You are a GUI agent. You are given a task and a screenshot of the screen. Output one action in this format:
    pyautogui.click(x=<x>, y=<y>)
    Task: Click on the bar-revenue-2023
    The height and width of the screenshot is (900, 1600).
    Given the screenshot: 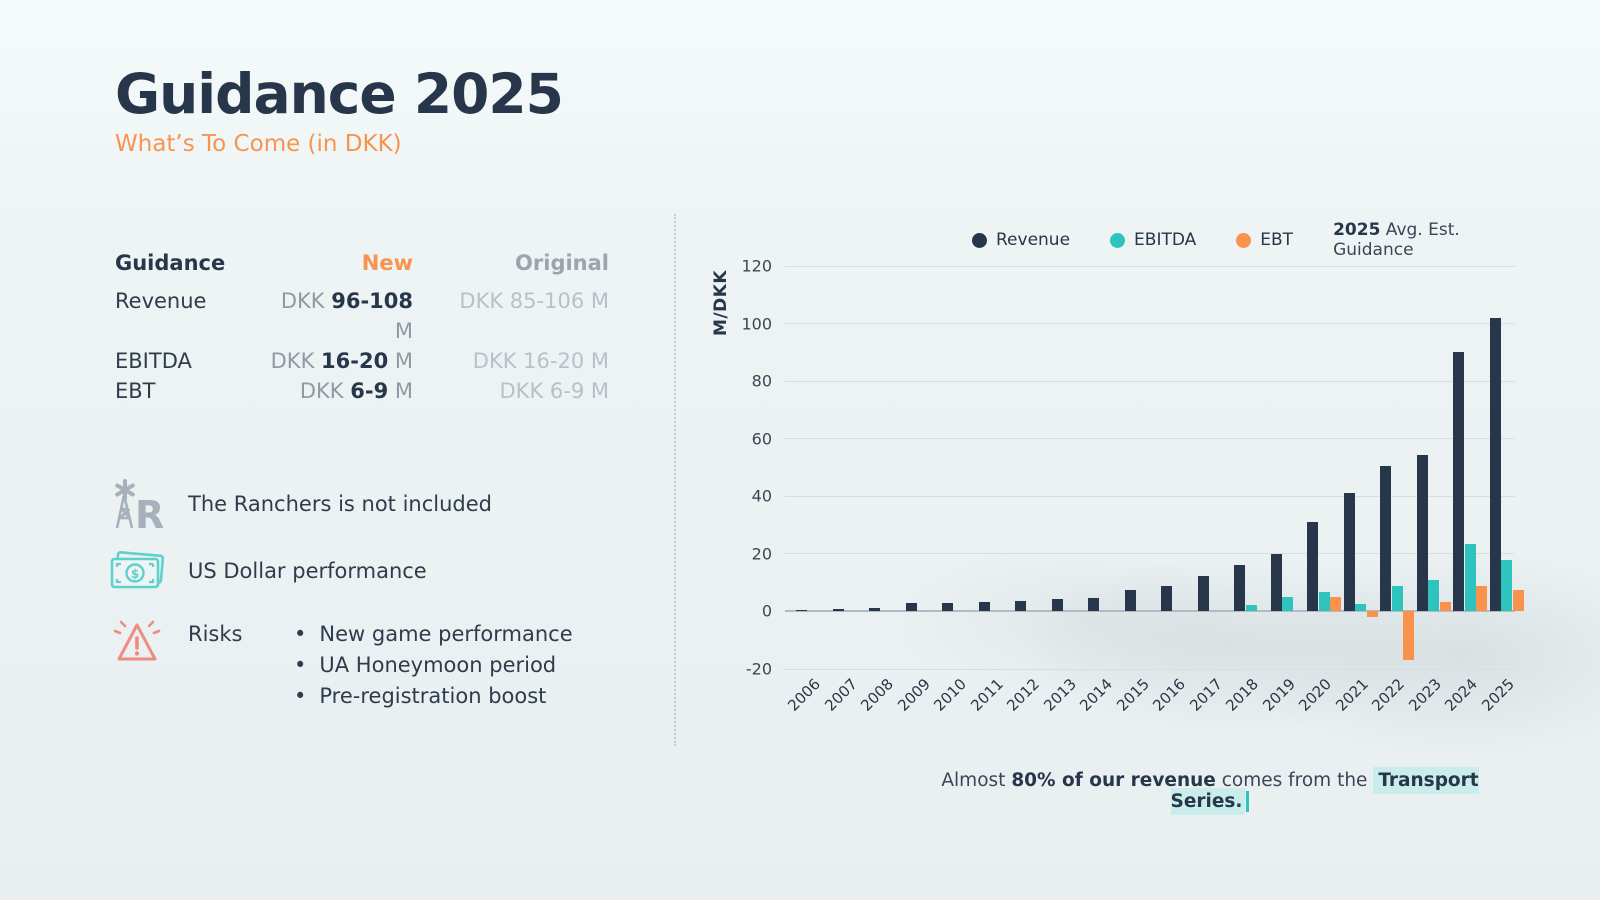 What is the action you would take?
    pyautogui.click(x=1422, y=533)
    